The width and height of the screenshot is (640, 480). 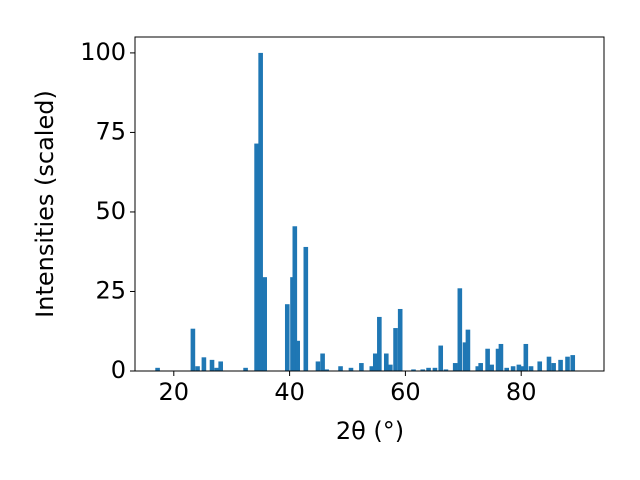 What do you see at coordinates (110, 131) in the screenshot?
I see `y-tick-label: 75` at bounding box center [110, 131].